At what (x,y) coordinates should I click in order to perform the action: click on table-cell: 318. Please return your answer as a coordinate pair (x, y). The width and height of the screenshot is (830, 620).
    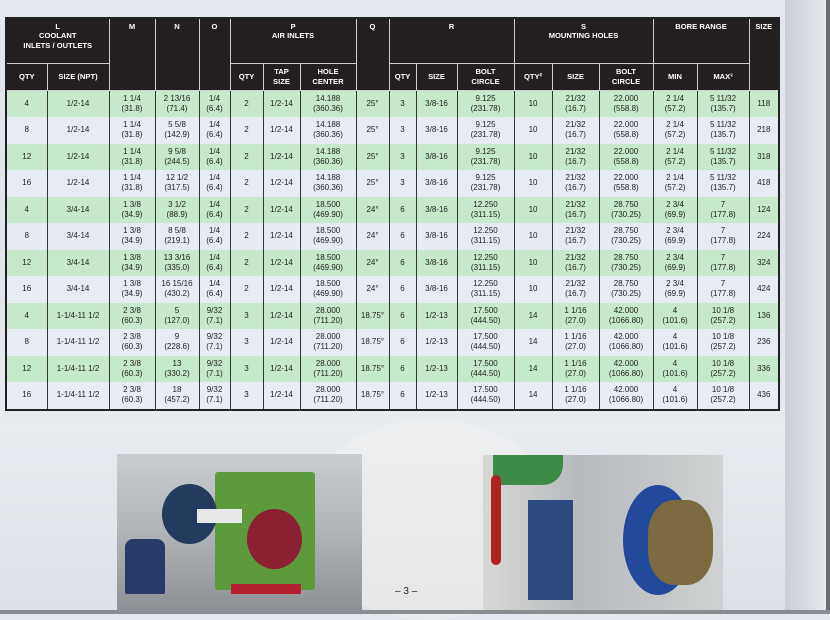
    Looking at the image, I should click on (764, 156).